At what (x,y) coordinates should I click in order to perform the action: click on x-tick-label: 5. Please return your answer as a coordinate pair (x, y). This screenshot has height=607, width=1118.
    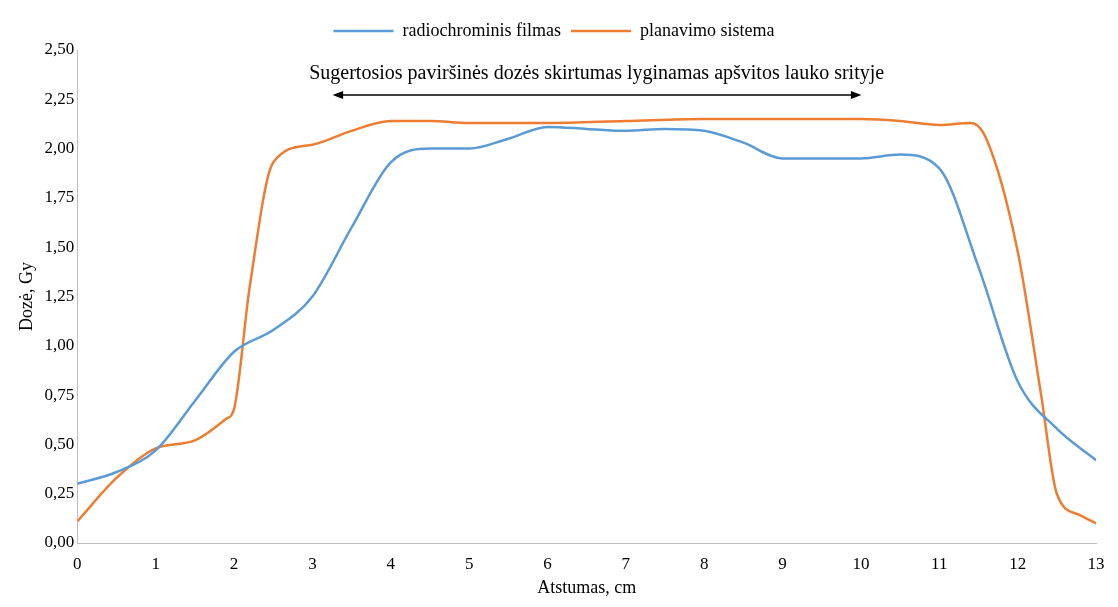
    Looking at the image, I should click on (469, 563).